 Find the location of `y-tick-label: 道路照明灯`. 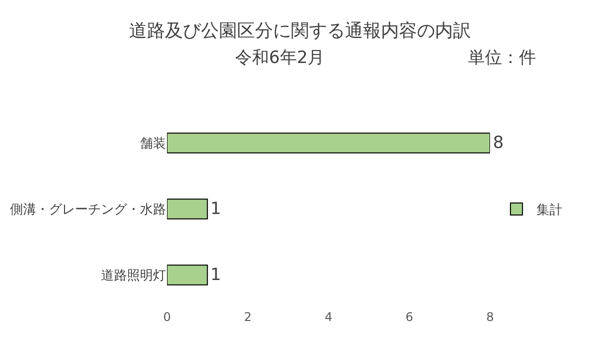

y-tick-label: 道路照明灯 is located at coordinates (133, 276).